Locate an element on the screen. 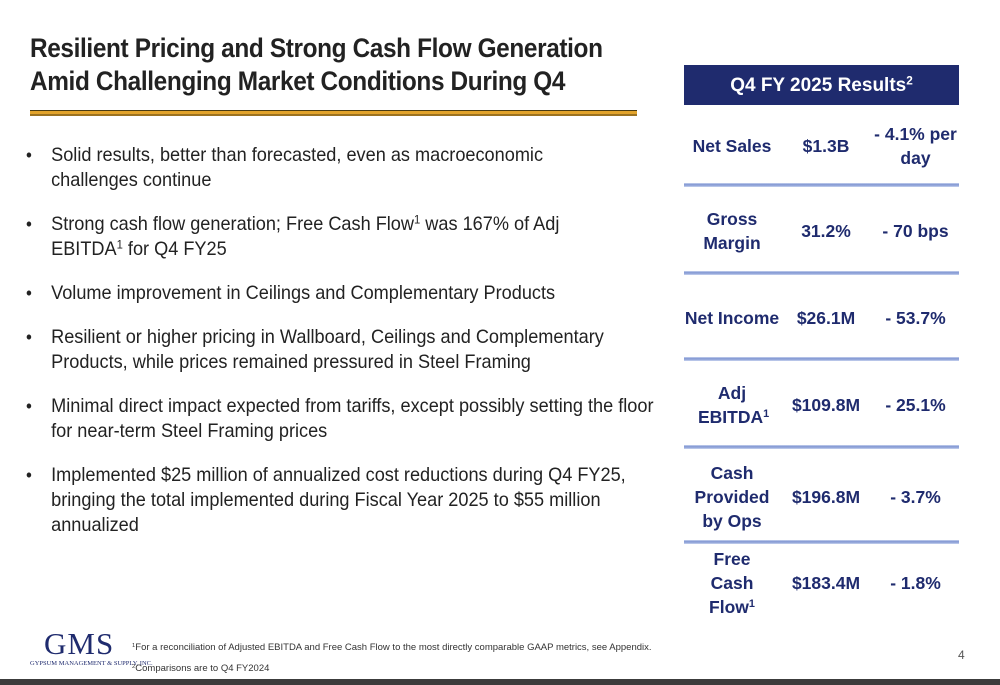 Image resolution: width=1000 pixels, height=685 pixels. results-row-gross-margin: Gross Margin 31.2% - 70 bps is located at coordinates (821, 231).